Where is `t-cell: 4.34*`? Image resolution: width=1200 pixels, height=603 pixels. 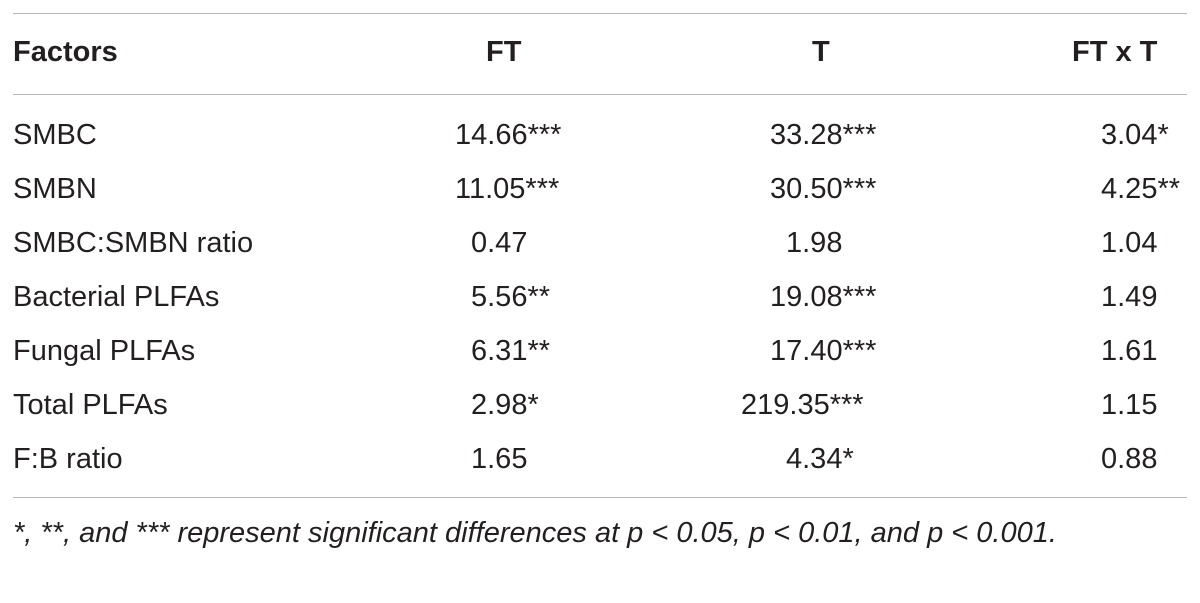 t-cell: 4.34* is located at coordinates (820, 459).